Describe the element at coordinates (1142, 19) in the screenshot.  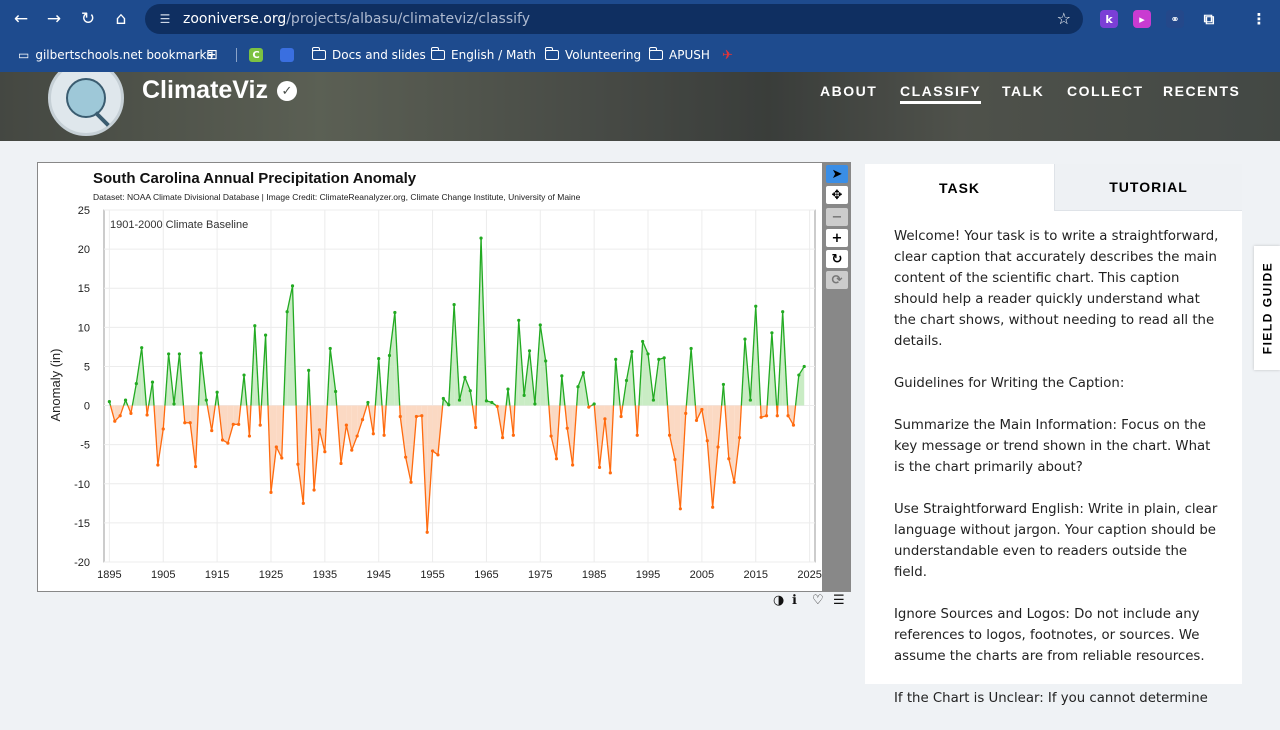
I see `video-extension-icon: ▸` at that location.